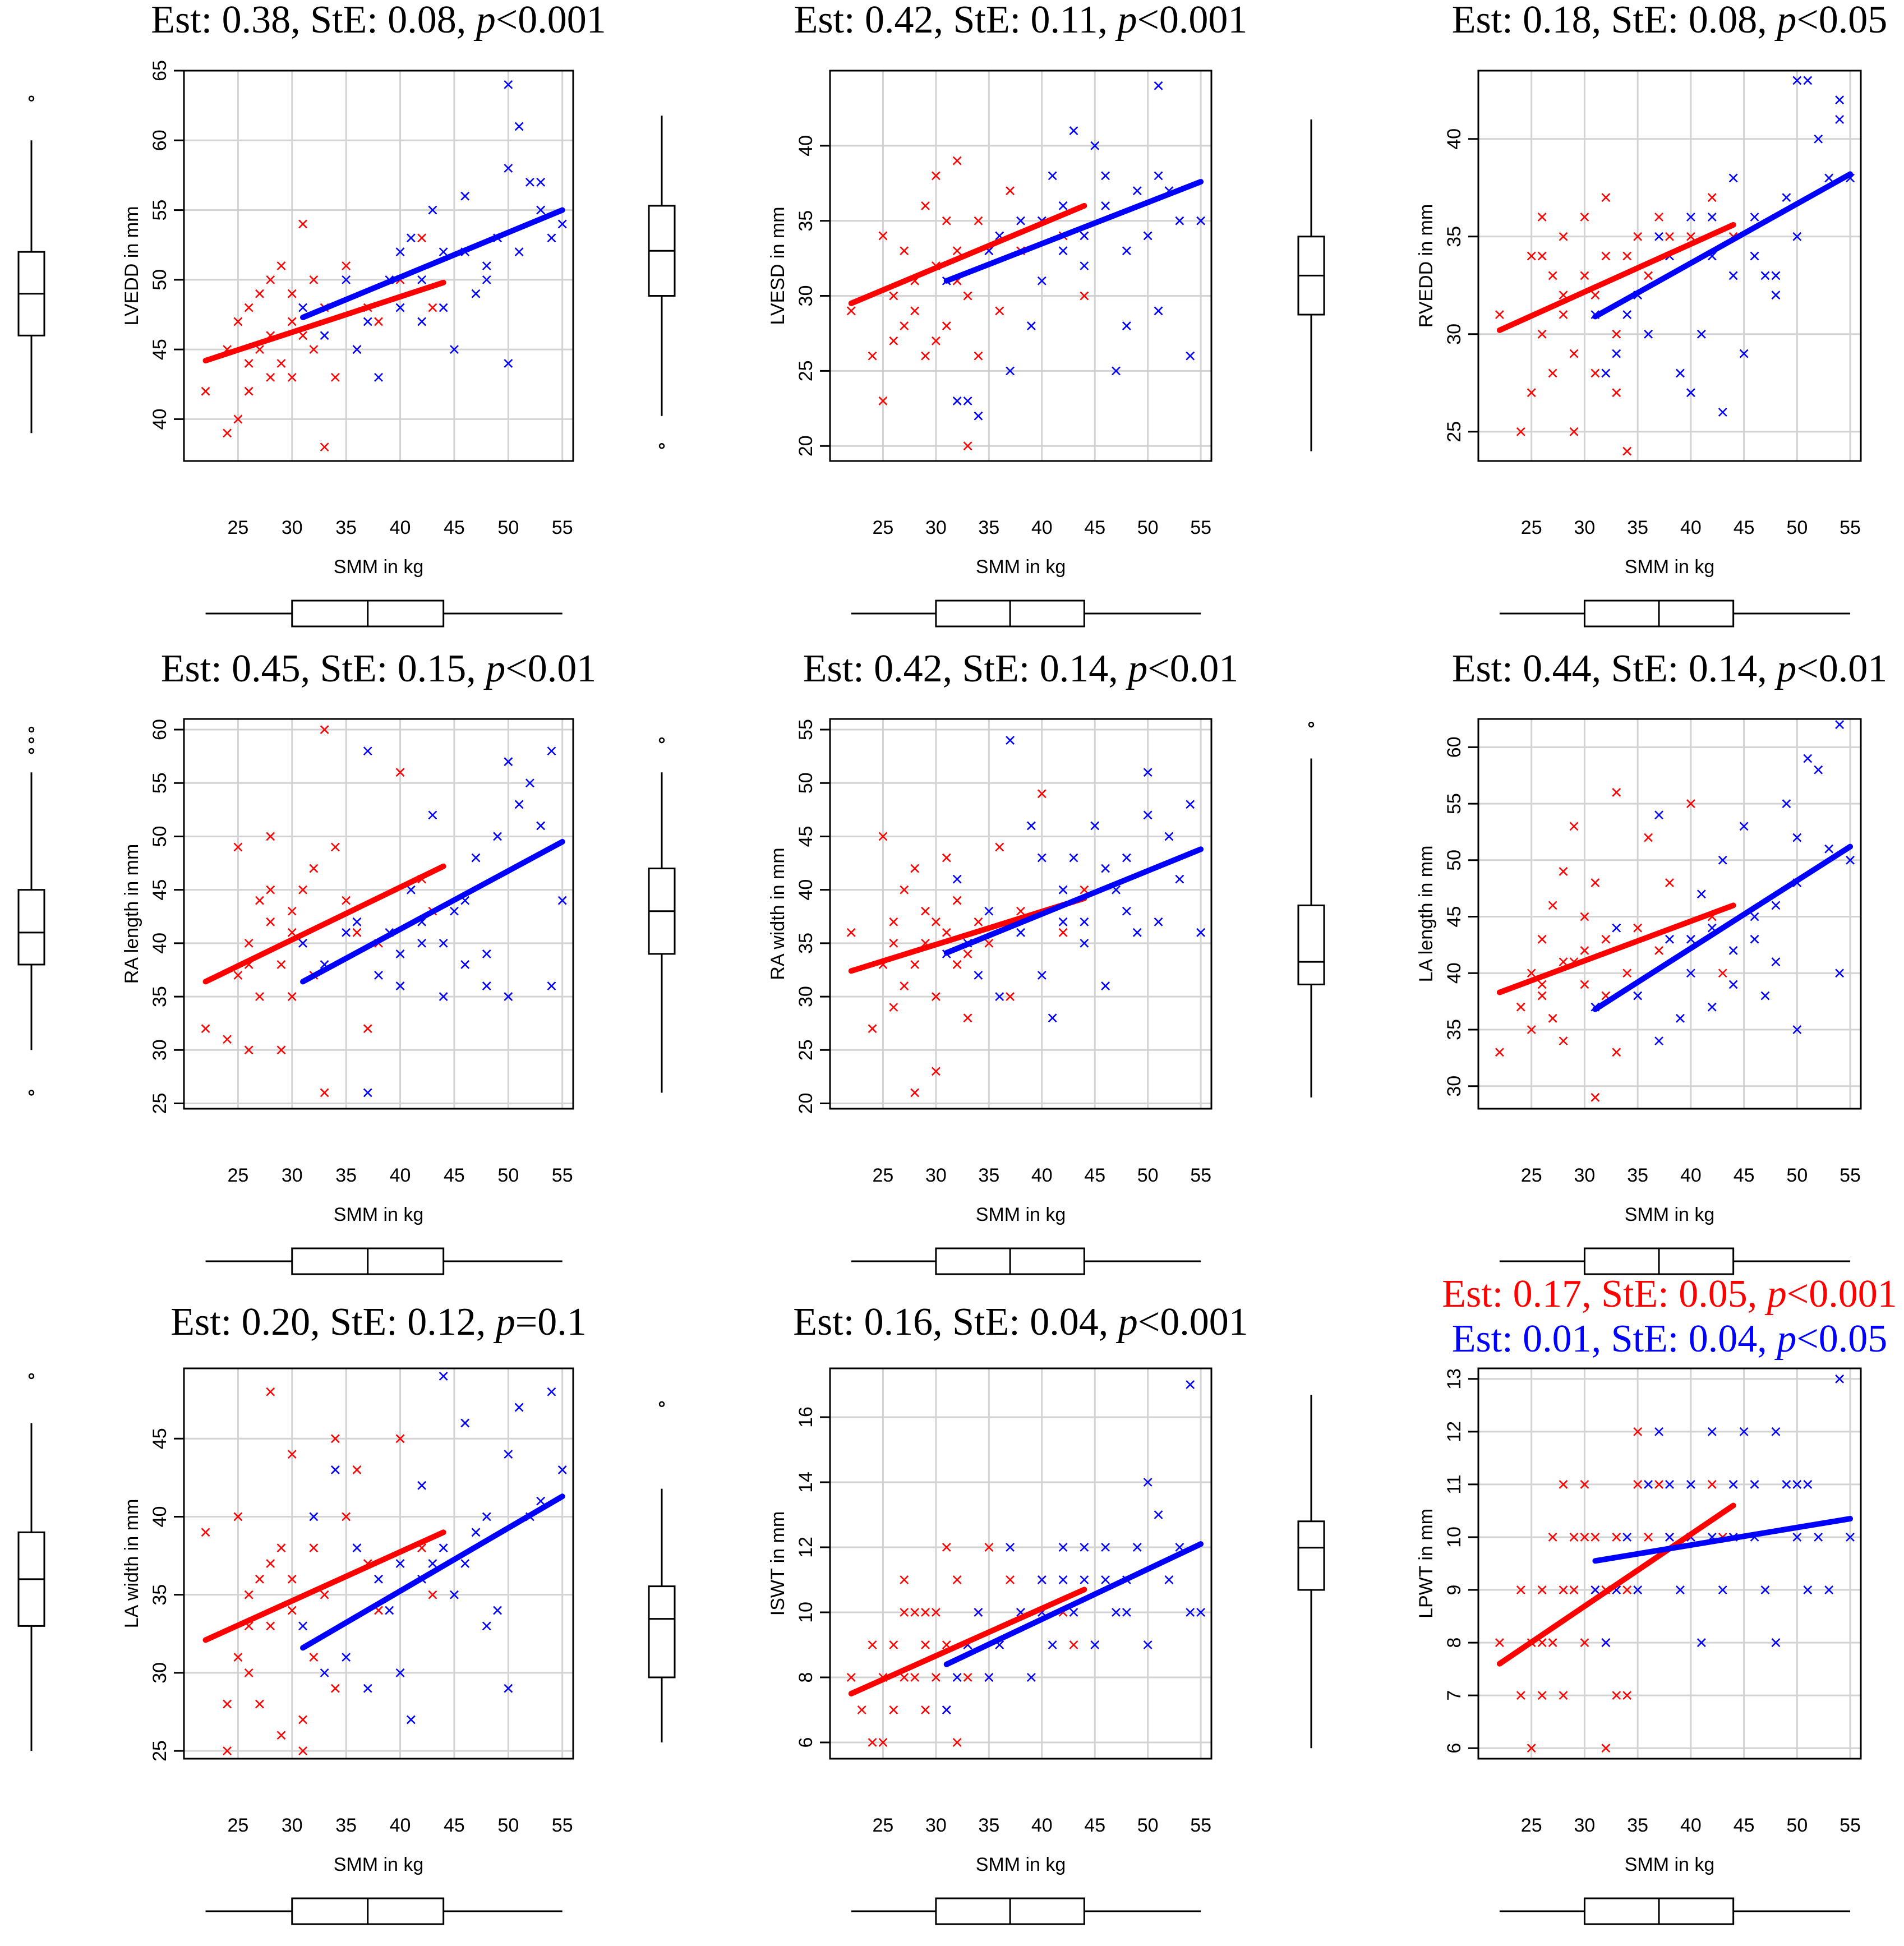 The width and height of the screenshot is (1904, 1946). What do you see at coordinates (806, 729) in the screenshot?
I see `y-tick-label: 55` at bounding box center [806, 729].